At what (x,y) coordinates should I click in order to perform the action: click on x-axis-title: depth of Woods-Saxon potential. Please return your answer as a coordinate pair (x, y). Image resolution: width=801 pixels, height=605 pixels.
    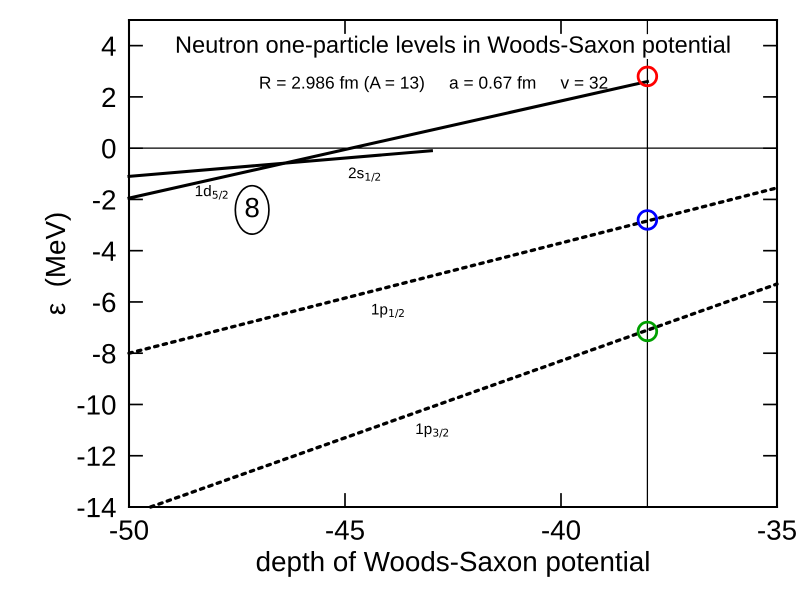
    Looking at the image, I should click on (452, 563).